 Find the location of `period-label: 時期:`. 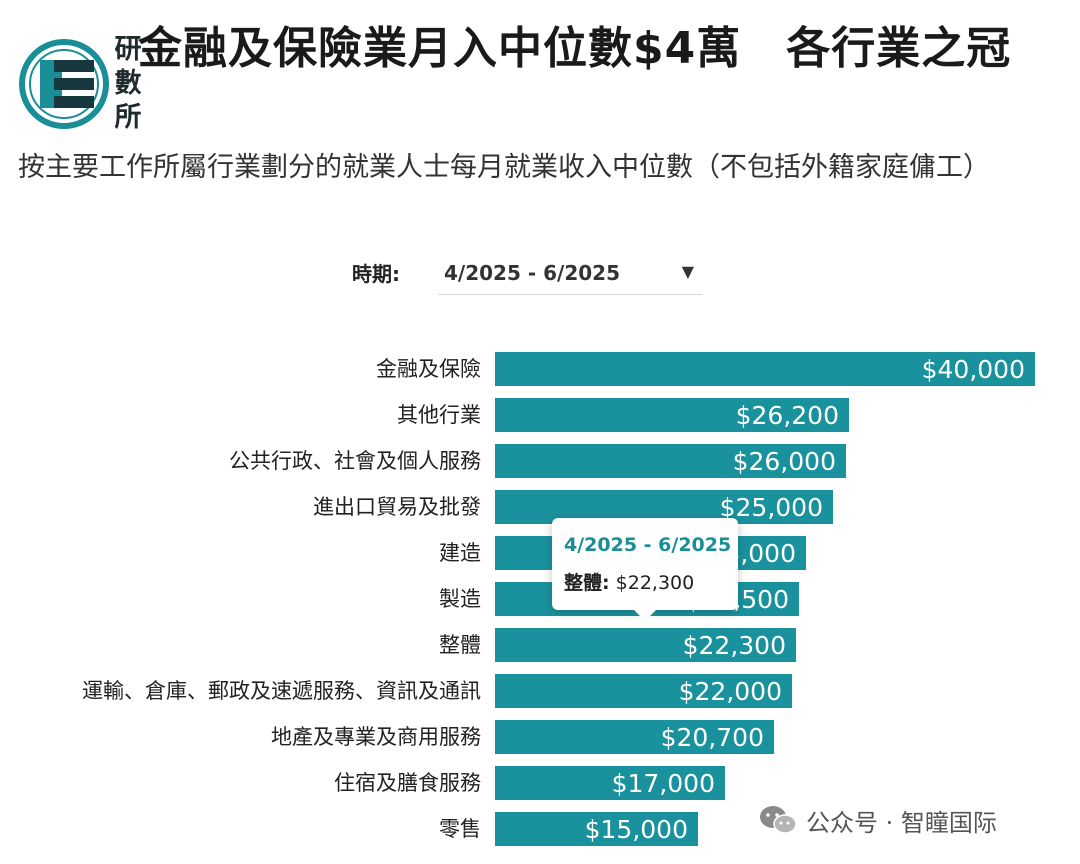

period-label: 時期: is located at coordinates (376, 274).